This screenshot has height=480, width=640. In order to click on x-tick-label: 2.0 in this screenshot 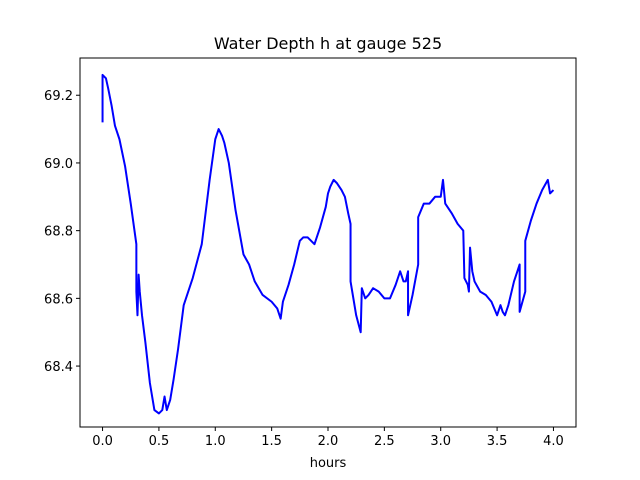, I will do `click(328, 441)`.